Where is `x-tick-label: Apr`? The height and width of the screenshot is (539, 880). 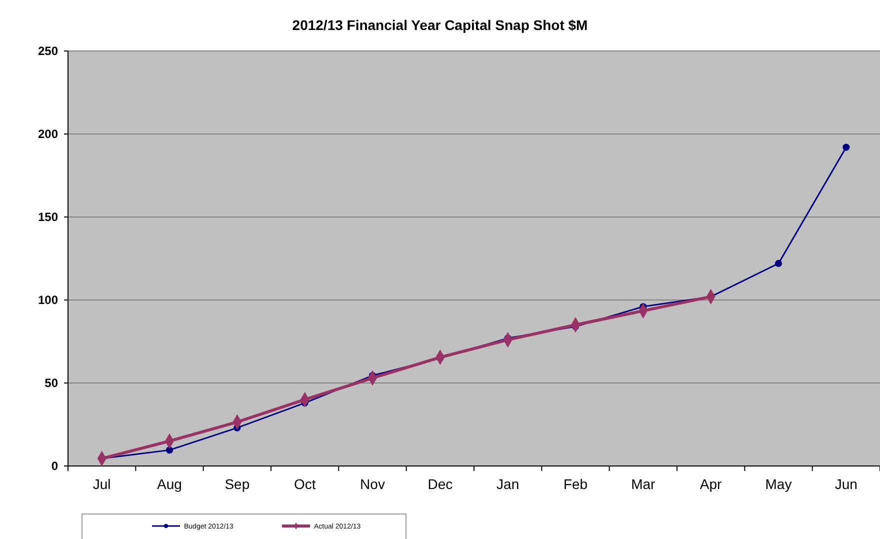 x-tick-label: Apr is located at coordinates (711, 484).